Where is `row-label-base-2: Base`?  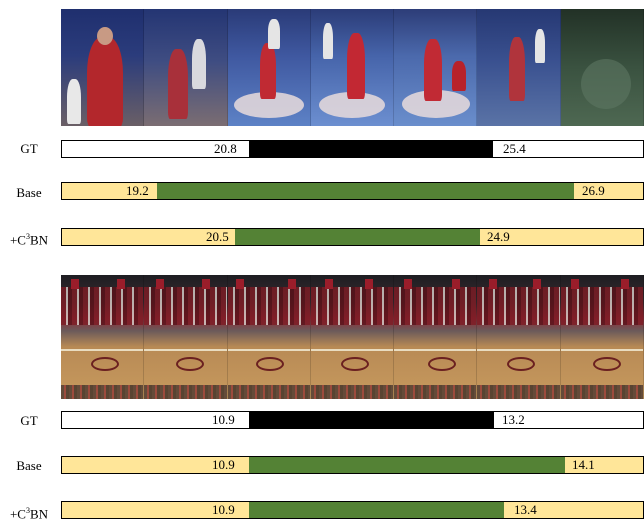 row-label-base-2: Base is located at coordinates (29, 465).